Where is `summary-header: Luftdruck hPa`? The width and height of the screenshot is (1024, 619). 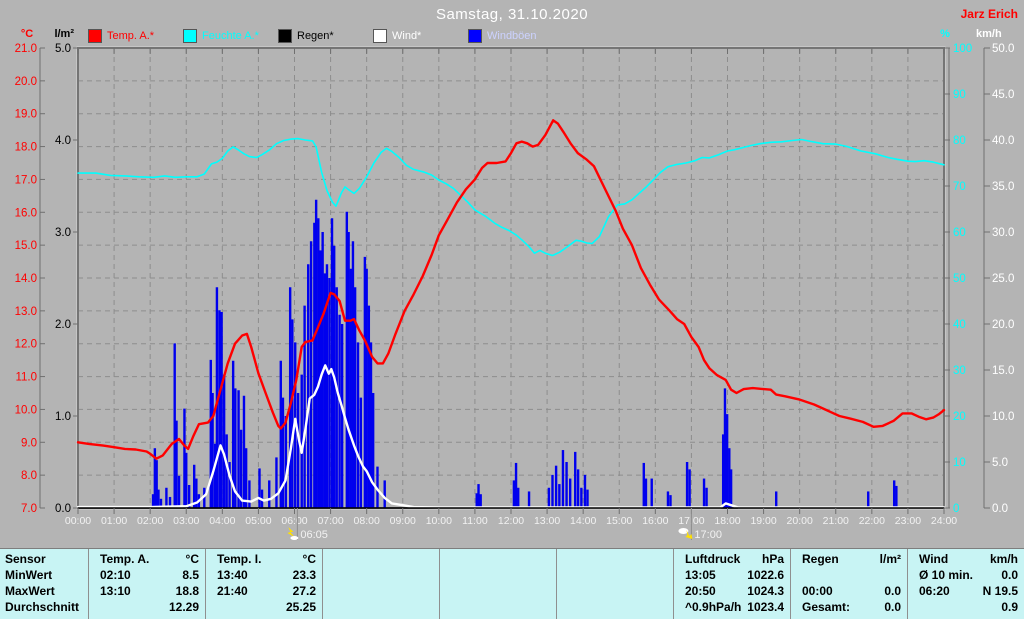 summary-header: Luftdruck hPa is located at coordinates (730, 559).